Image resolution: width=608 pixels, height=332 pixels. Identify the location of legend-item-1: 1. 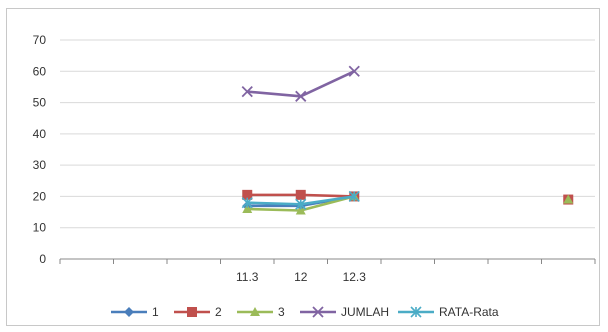
(135, 312).